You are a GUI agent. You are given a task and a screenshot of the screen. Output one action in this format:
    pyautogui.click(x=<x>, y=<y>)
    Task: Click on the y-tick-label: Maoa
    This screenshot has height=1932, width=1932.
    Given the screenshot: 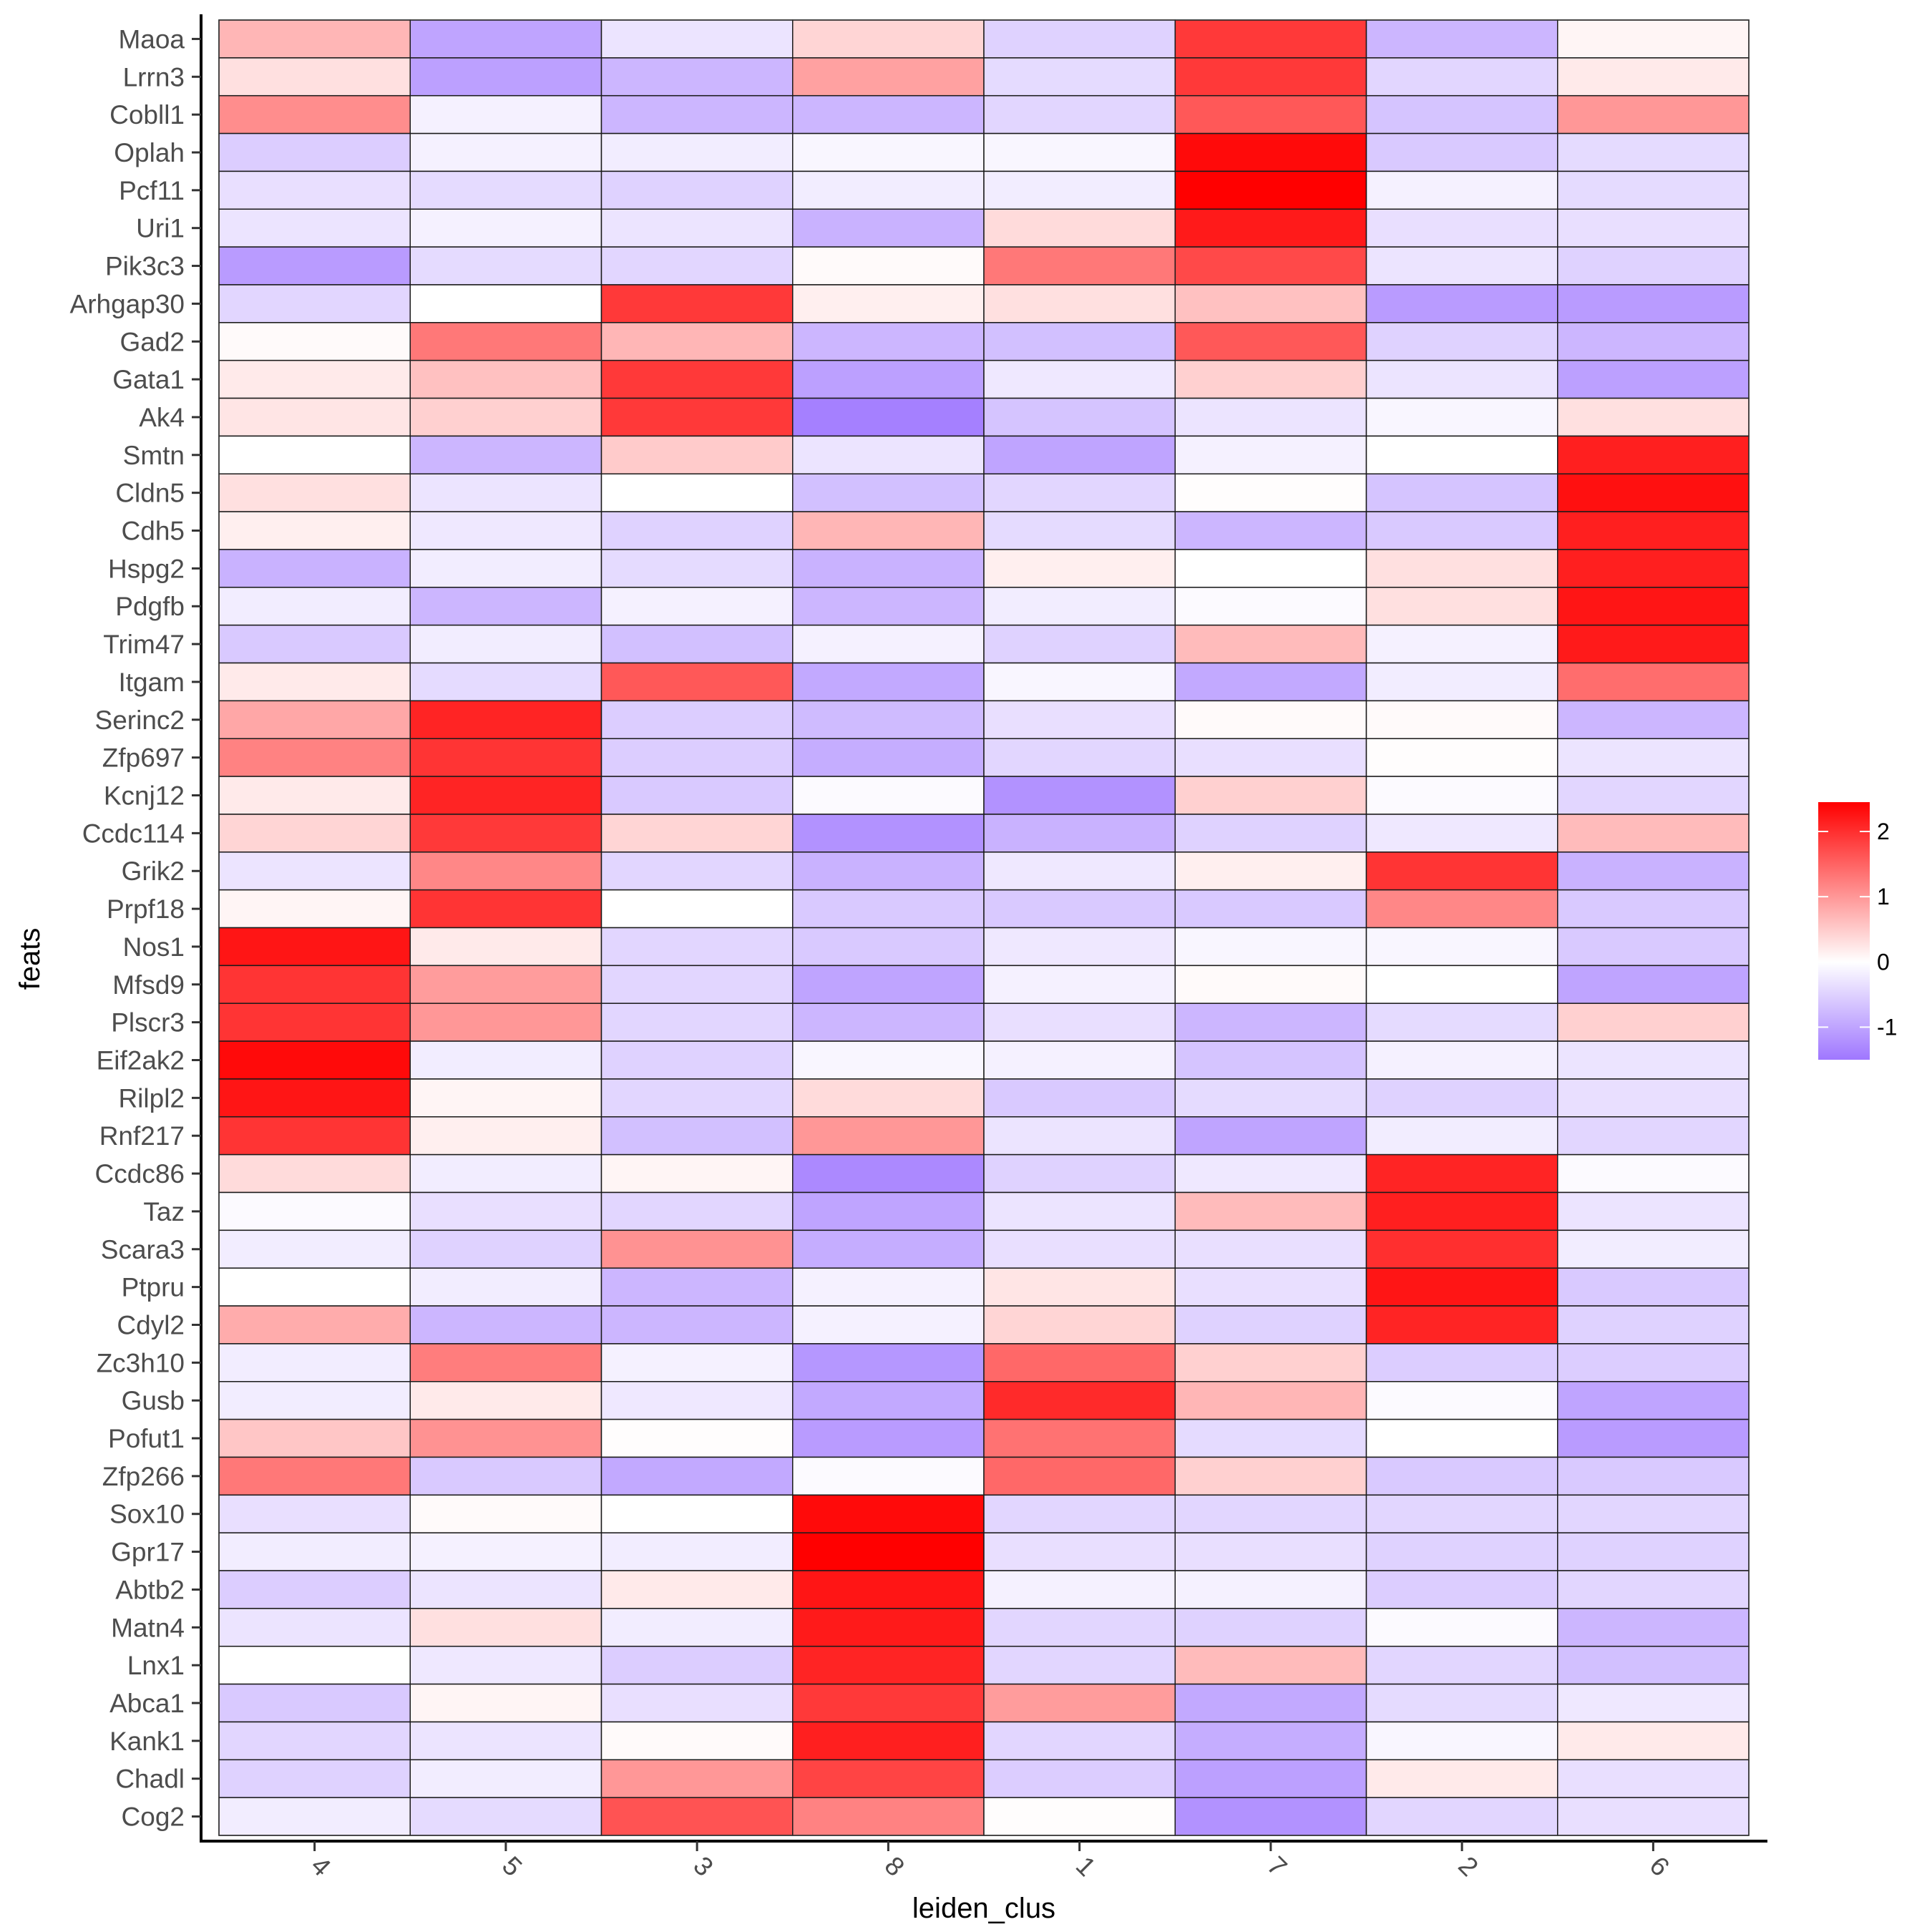 What is the action you would take?
    pyautogui.click(x=151, y=39)
    